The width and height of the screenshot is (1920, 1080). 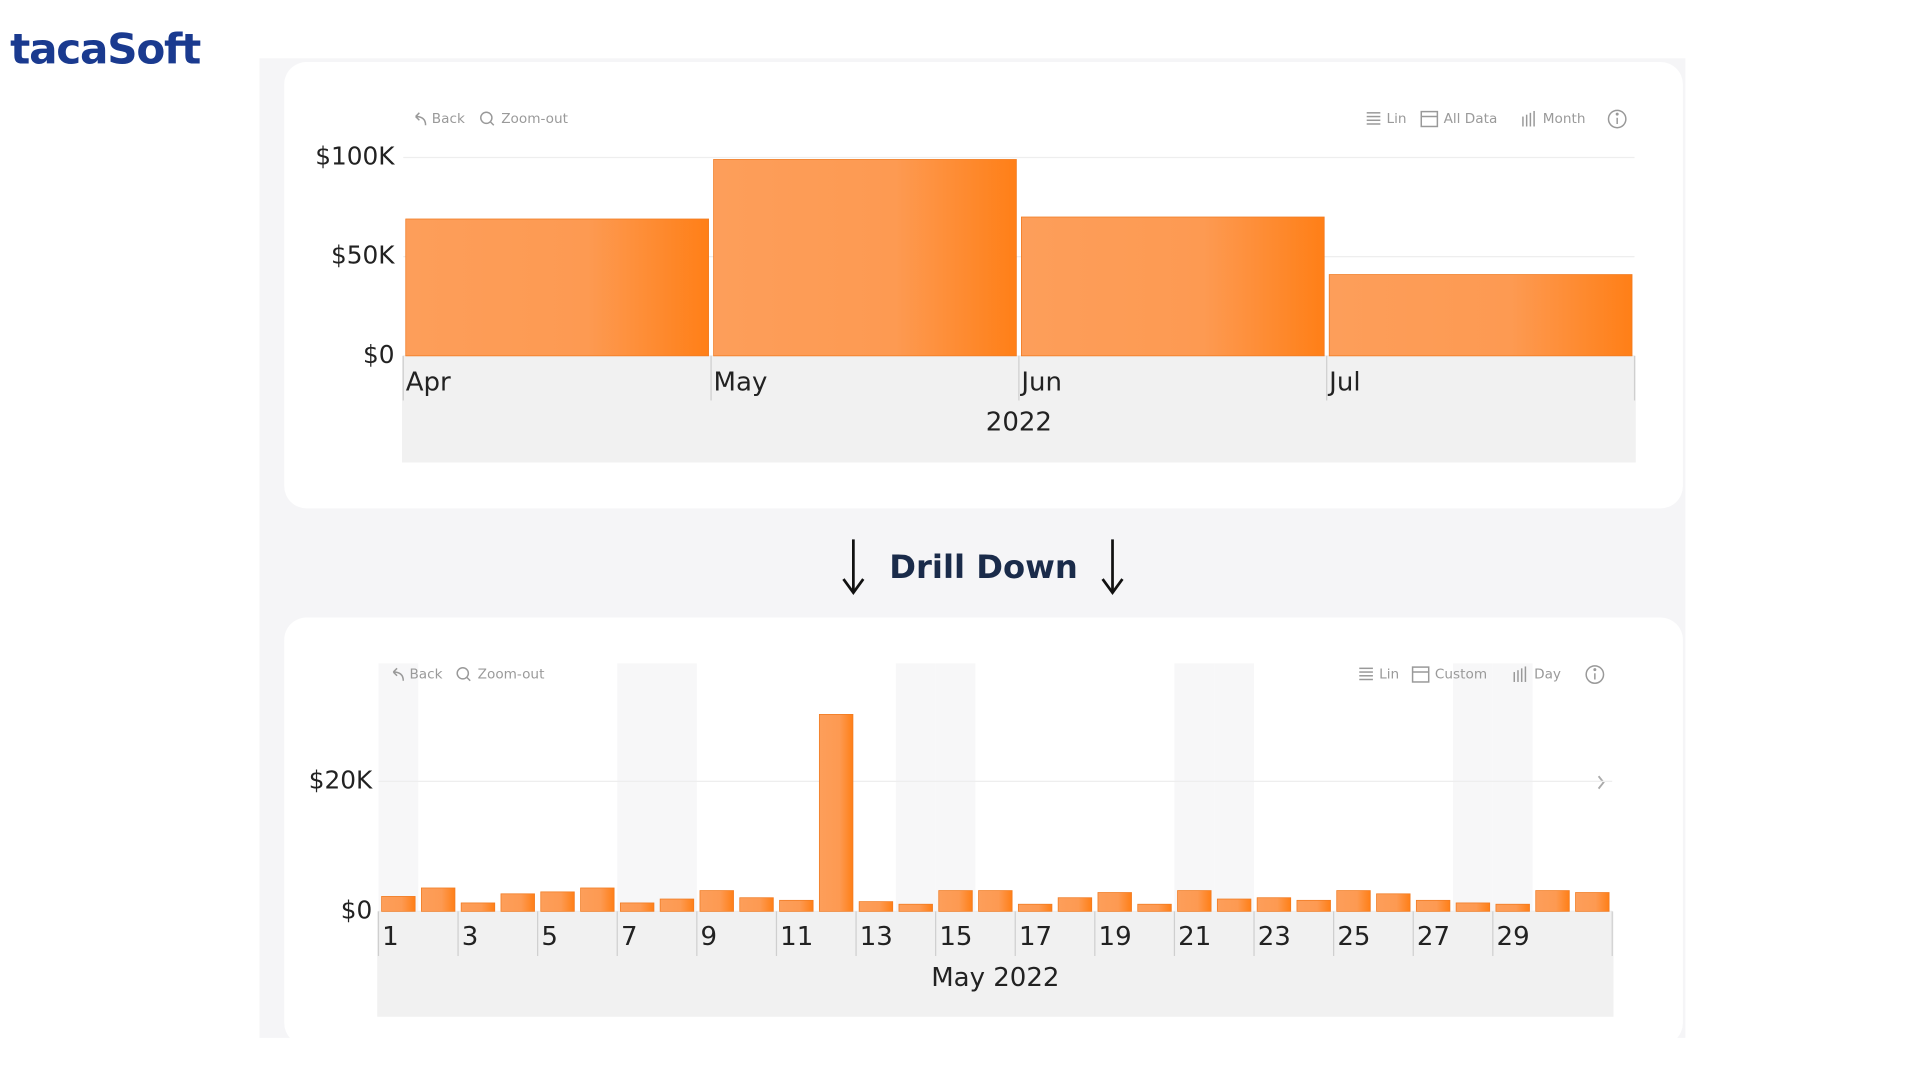 I want to click on x-tick-label: 25, so click(x=1353, y=937).